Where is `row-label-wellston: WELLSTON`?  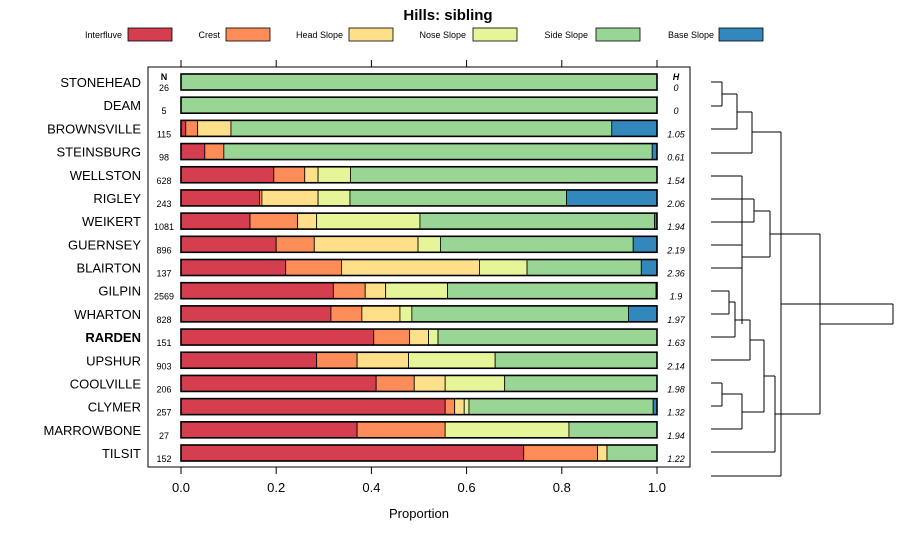 row-label-wellston: WELLSTON is located at coordinates (105, 175).